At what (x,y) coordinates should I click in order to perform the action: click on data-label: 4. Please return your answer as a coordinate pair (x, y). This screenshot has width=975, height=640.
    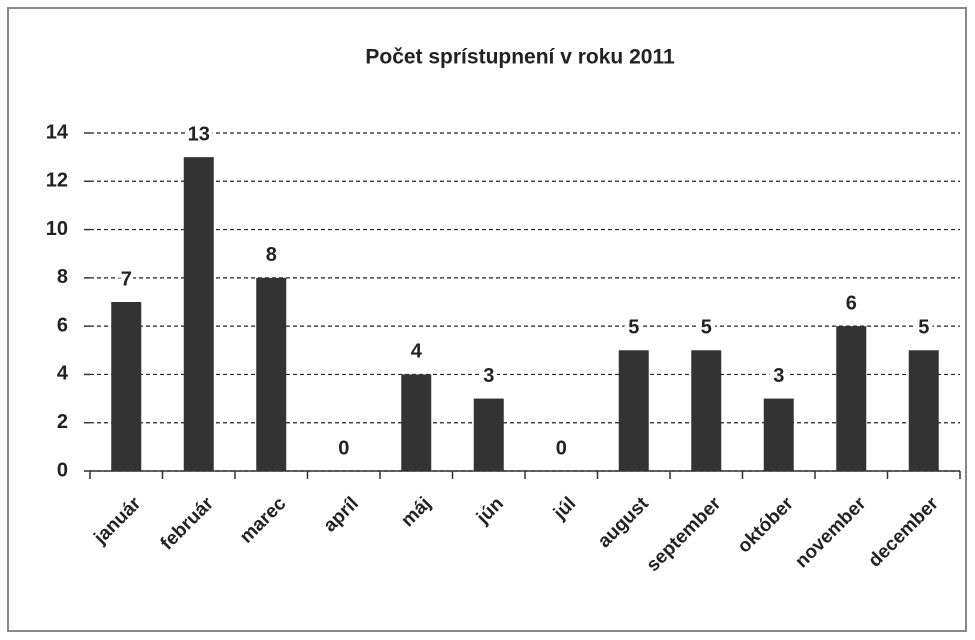
    Looking at the image, I should click on (417, 352).